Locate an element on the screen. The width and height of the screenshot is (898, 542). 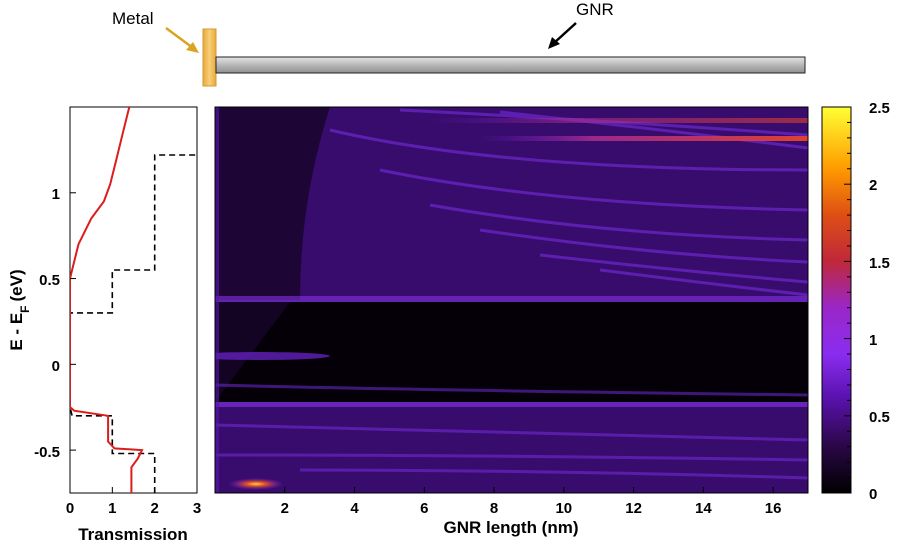
gnr-label: GNR is located at coordinates (595, 9).